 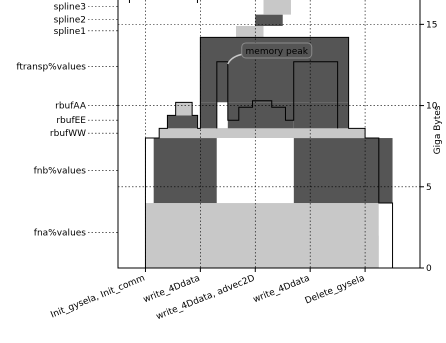 What do you see at coordinates (429, 147) in the screenshot?
I see `right-y-axis: 0 5 10 15` at bounding box center [429, 147].